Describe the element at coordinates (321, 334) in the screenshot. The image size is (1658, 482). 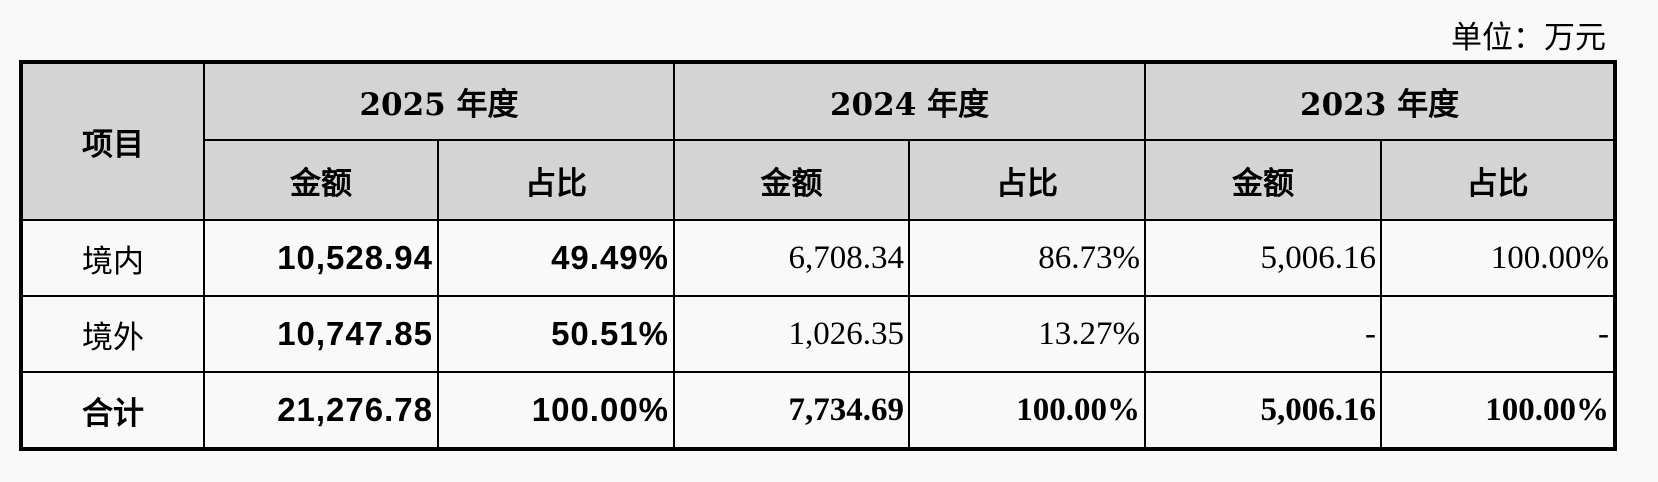
I see `cell-2025-amount: 10,747.85` at that location.